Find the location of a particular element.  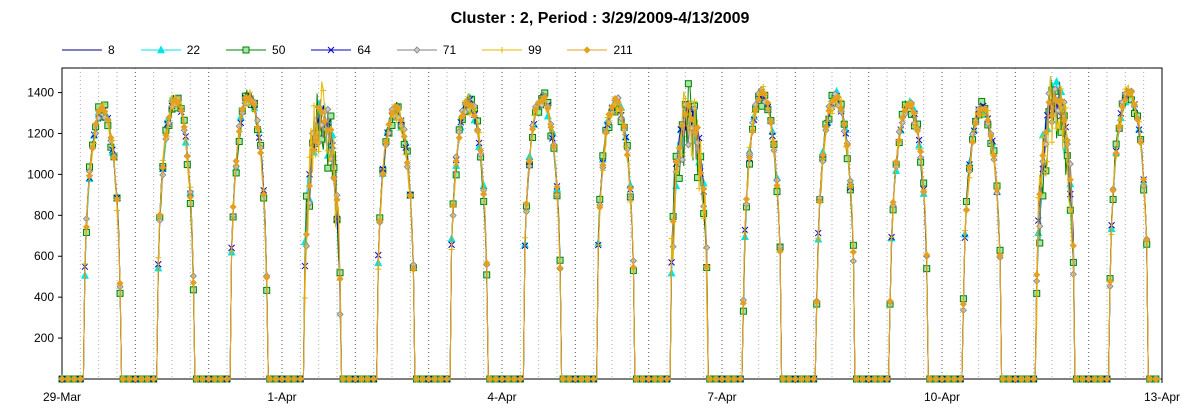

legend-label: 64 is located at coordinates (364, 50).